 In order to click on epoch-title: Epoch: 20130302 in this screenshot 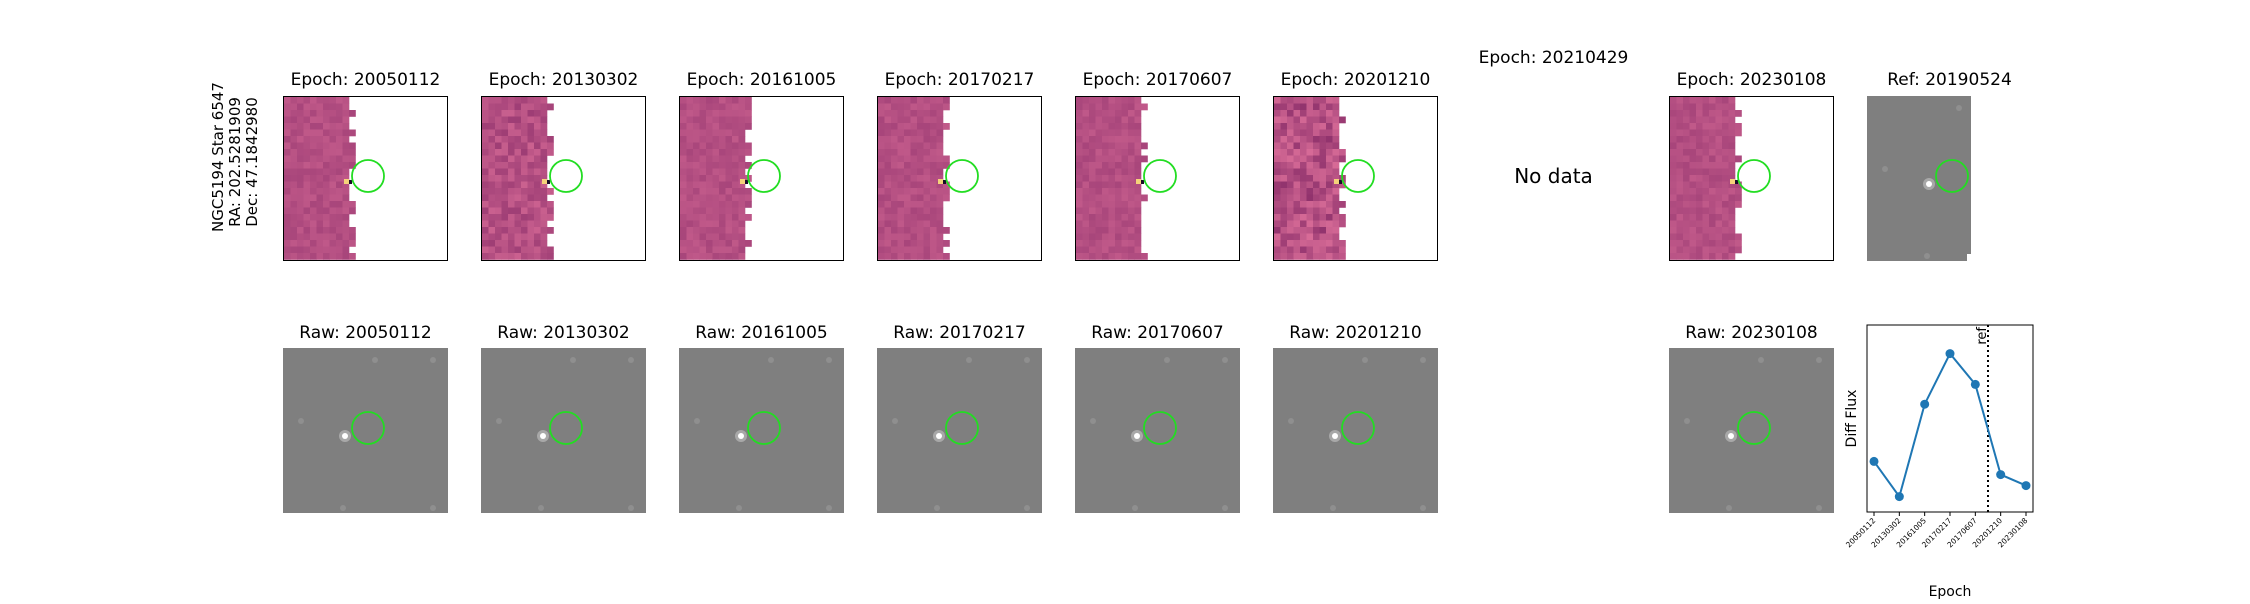, I will do `click(563, 80)`.